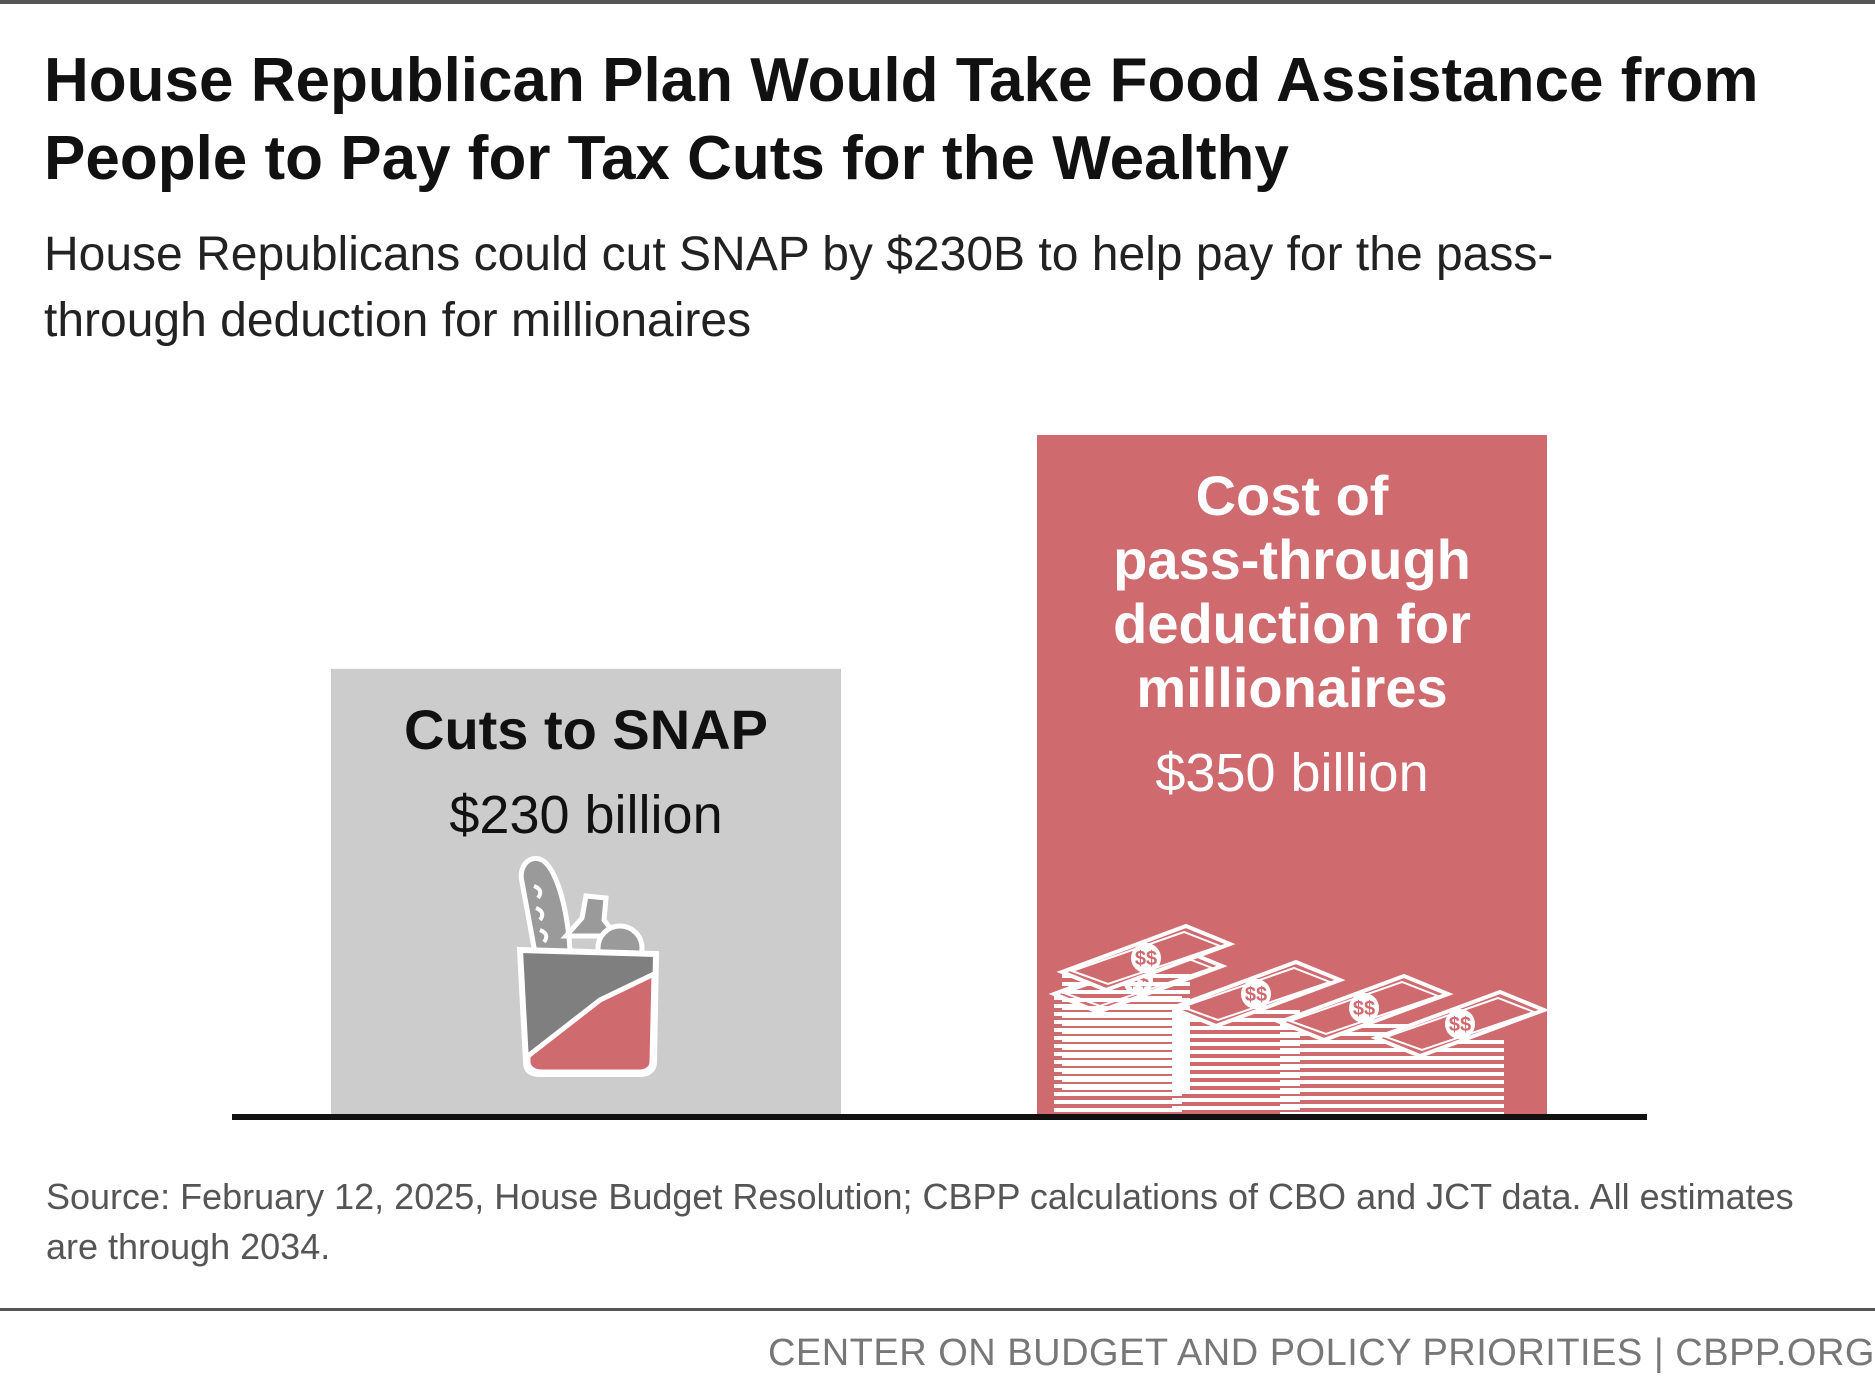 The height and width of the screenshot is (1388, 1875). I want to click on bottom-rule, so click(937, 1309).